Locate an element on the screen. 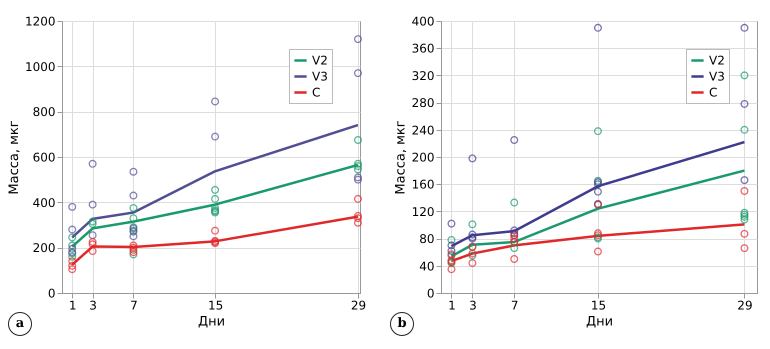 The image size is (770, 349). y-tick-label: 120 is located at coordinates (423, 211).